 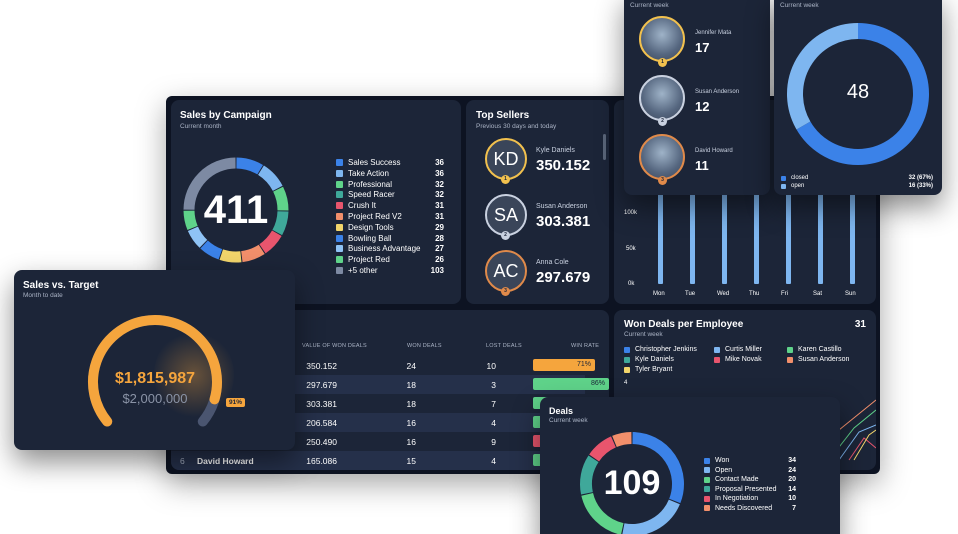 What do you see at coordinates (814, 349) in the screenshot?
I see `employee-legend-item: Karen Castillo` at bounding box center [814, 349].